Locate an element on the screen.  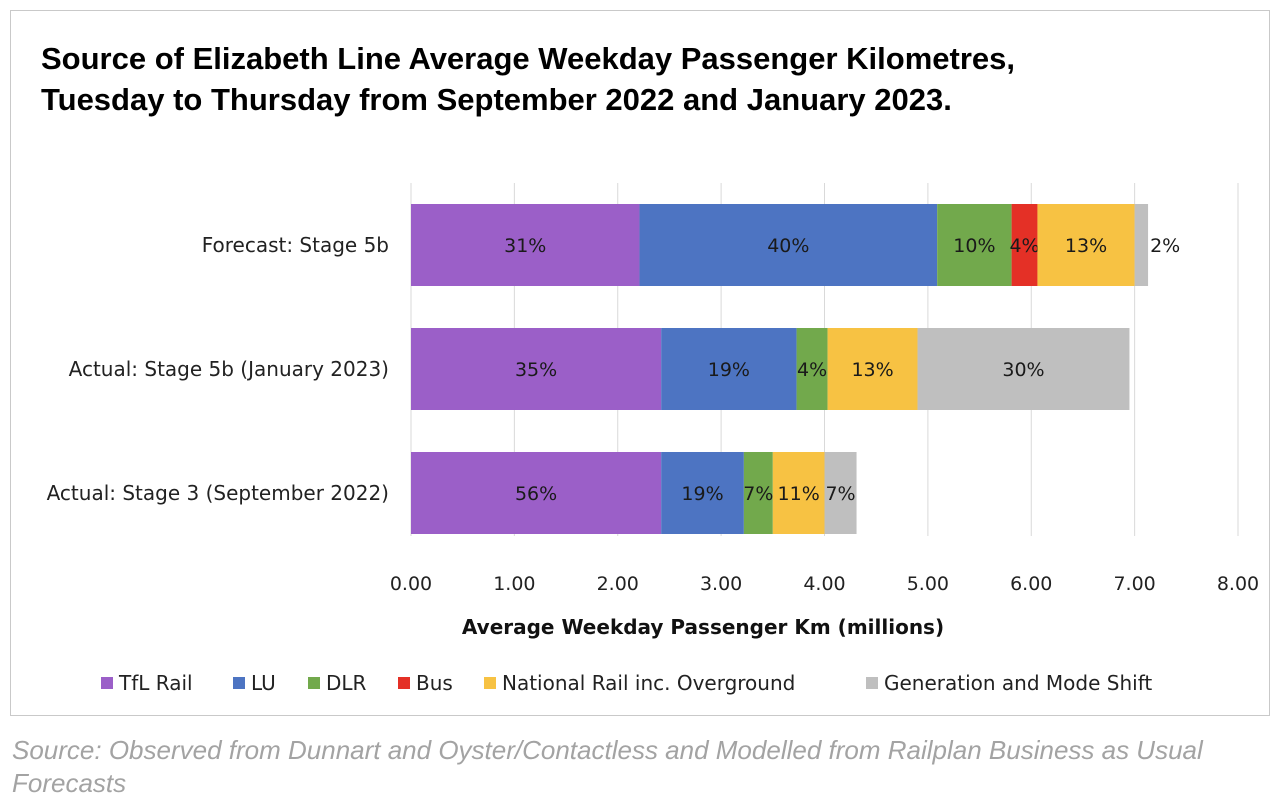
data-label: 56% is located at coordinates (536, 494).